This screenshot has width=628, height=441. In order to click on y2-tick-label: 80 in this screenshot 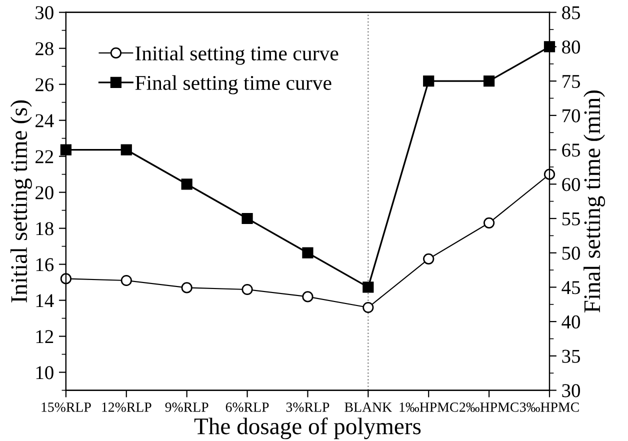, I will do `click(571, 47)`.